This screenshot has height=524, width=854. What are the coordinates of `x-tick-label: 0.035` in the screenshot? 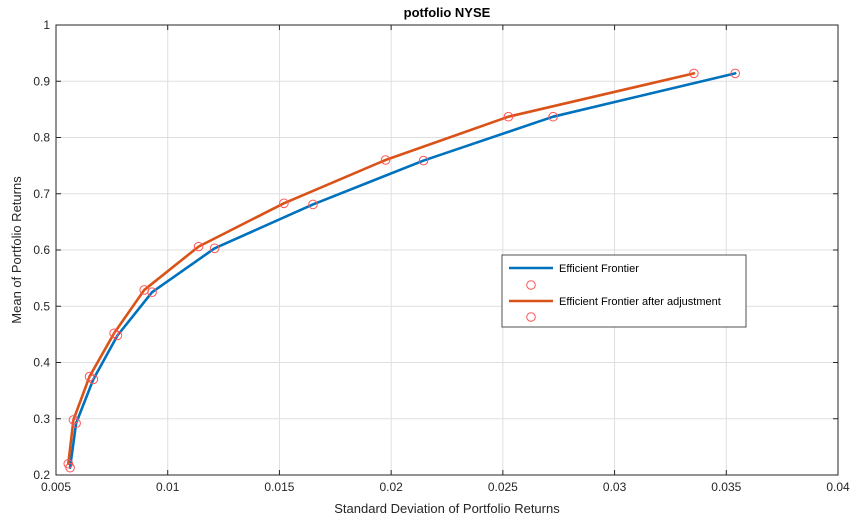 It's located at (726, 487).